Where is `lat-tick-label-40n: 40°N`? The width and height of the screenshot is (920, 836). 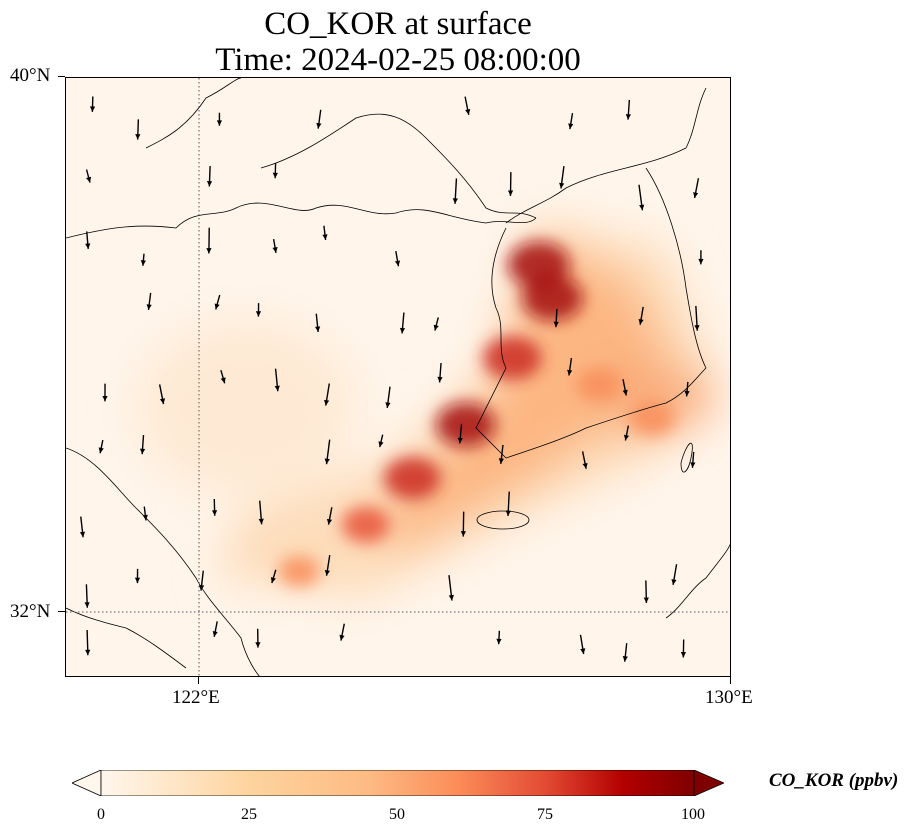
lat-tick-label-40n: 40°N is located at coordinates (30, 75).